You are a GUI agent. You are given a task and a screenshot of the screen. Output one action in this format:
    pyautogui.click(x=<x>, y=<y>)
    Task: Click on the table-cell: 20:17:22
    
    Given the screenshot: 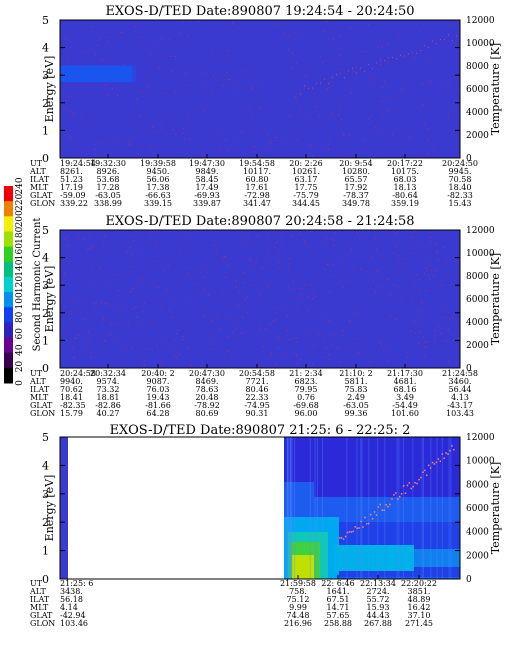 What is the action you would take?
    pyautogui.click(x=405, y=163)
    